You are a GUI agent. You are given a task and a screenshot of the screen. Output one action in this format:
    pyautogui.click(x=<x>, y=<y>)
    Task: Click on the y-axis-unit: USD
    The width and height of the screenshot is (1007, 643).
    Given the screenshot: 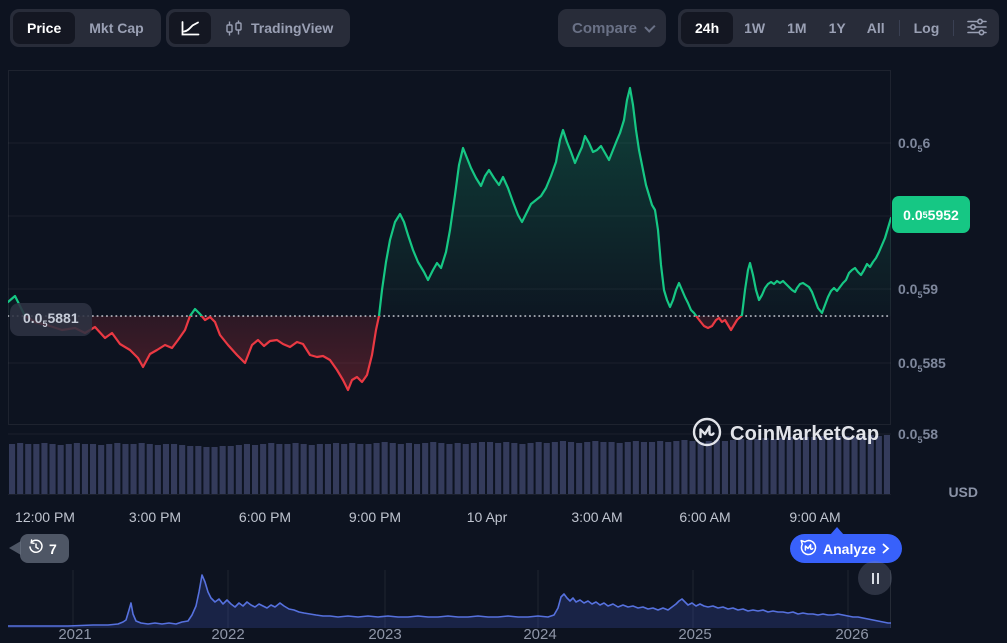 What is the action you would take?
    pyautogui.click(x=963, y=492)
    